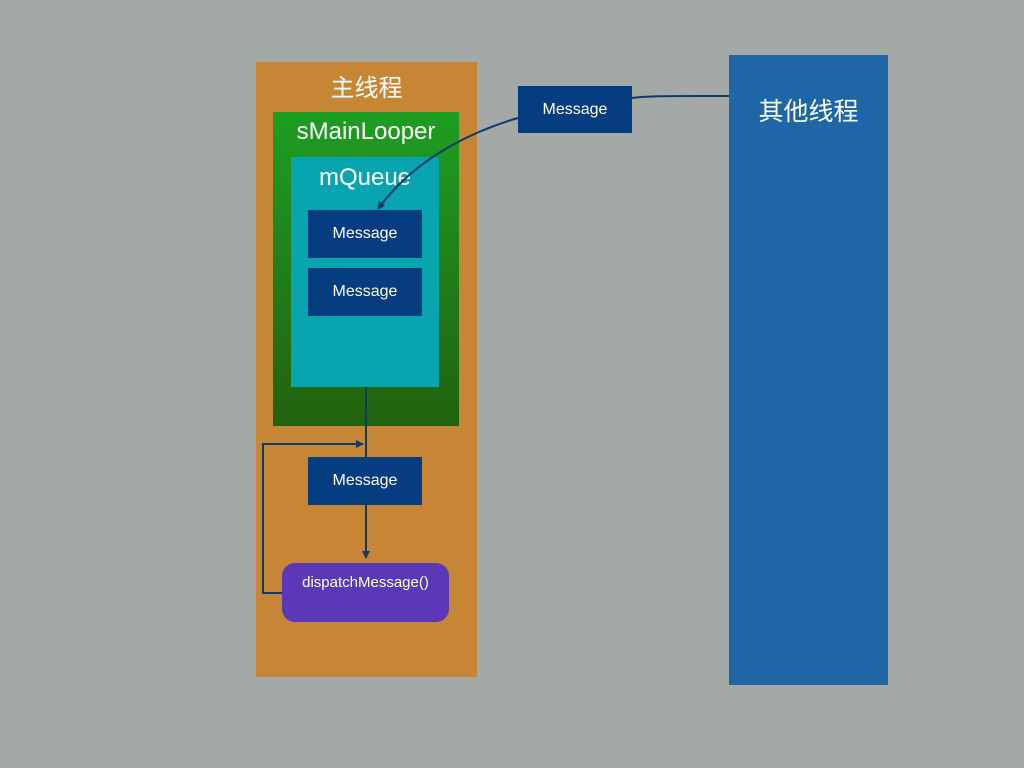  What do you see at coordinates (365, 234) in the screenshot?
I see `queue-message-1: Message` at bounding box center [365, 234].